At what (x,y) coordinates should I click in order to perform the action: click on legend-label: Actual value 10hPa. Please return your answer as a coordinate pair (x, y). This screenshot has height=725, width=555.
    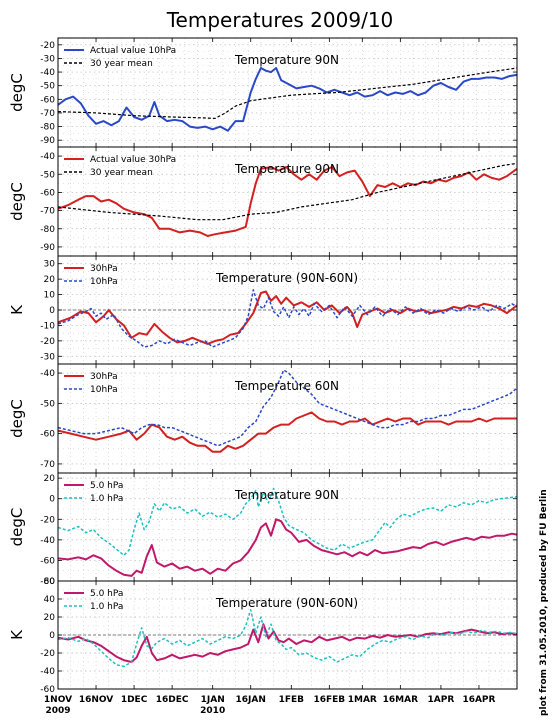
    Looking at the image, I should click on (133, 51).